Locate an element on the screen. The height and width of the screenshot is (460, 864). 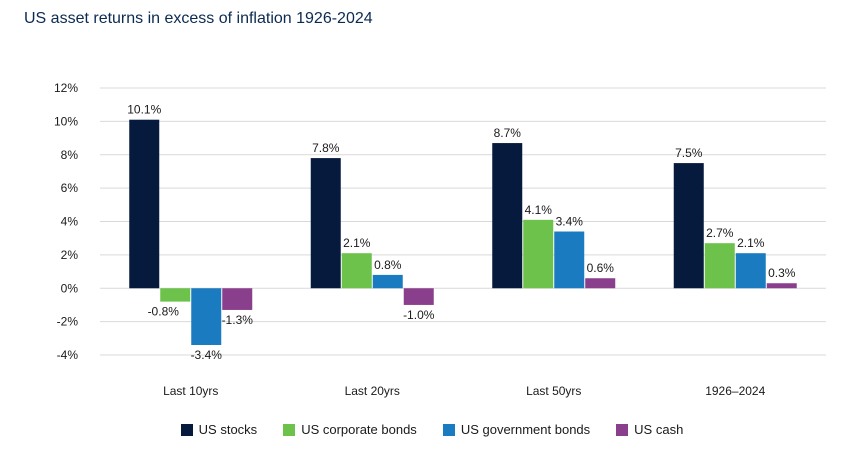
data-label: 7.8% is located at coordinates (326, 148).